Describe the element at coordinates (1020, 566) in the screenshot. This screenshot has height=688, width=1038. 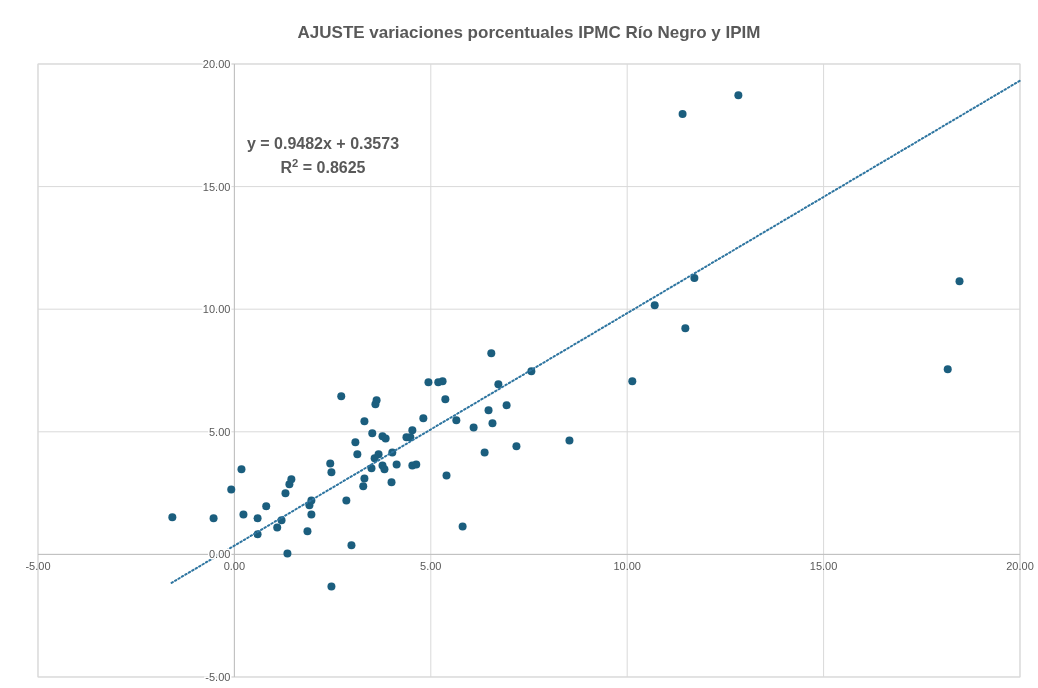
I see `x-tick-label: 20.00` at that location.